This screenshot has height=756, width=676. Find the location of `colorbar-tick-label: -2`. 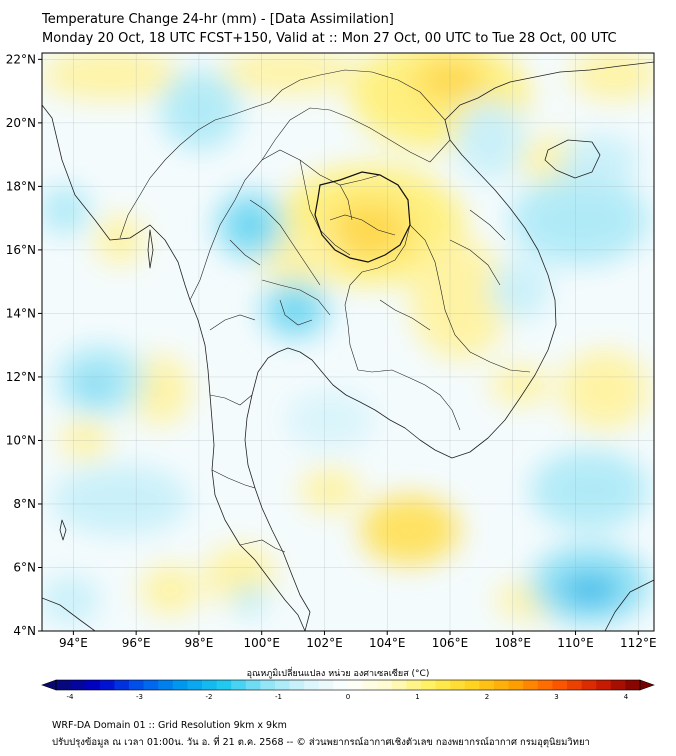

colorbar-tick-label: -2 is located at coordinates (209, 697).